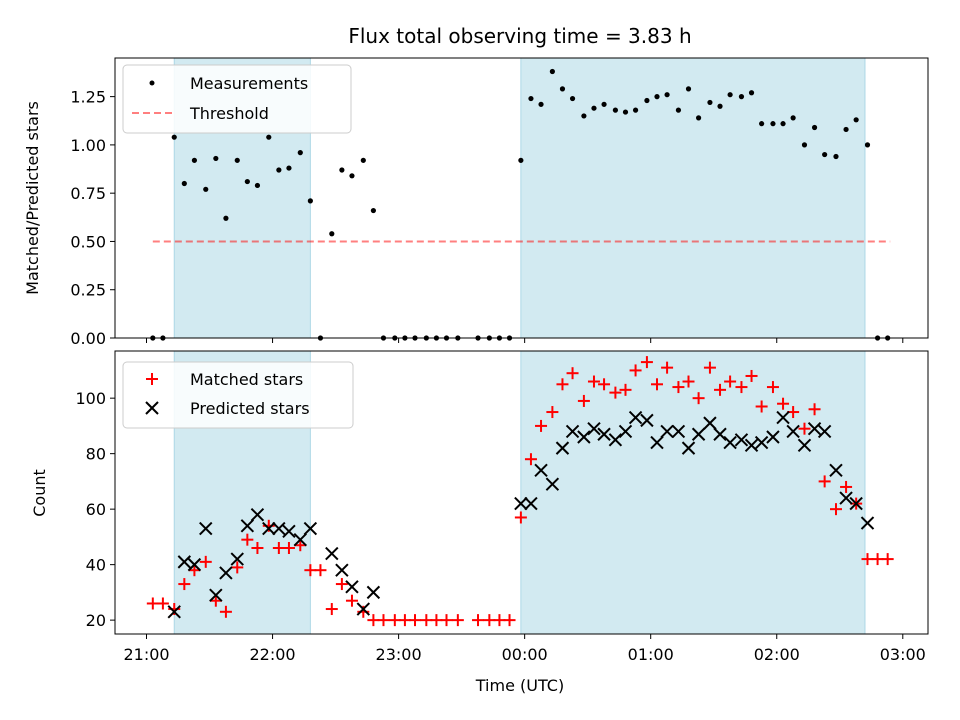  I want to click on y-tick-label: 60, so click(96, 509).